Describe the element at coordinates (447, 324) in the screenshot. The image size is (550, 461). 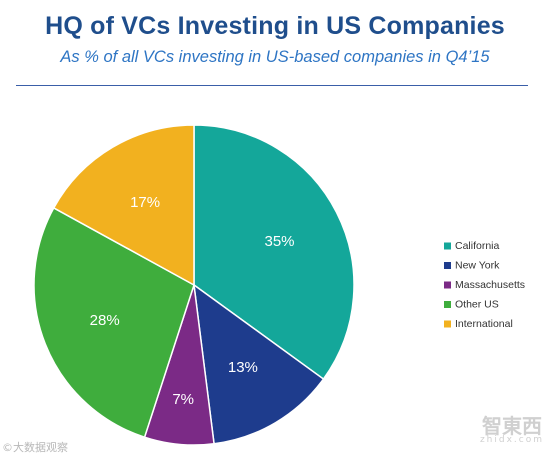
I see `legend-swatch-international` at that location.